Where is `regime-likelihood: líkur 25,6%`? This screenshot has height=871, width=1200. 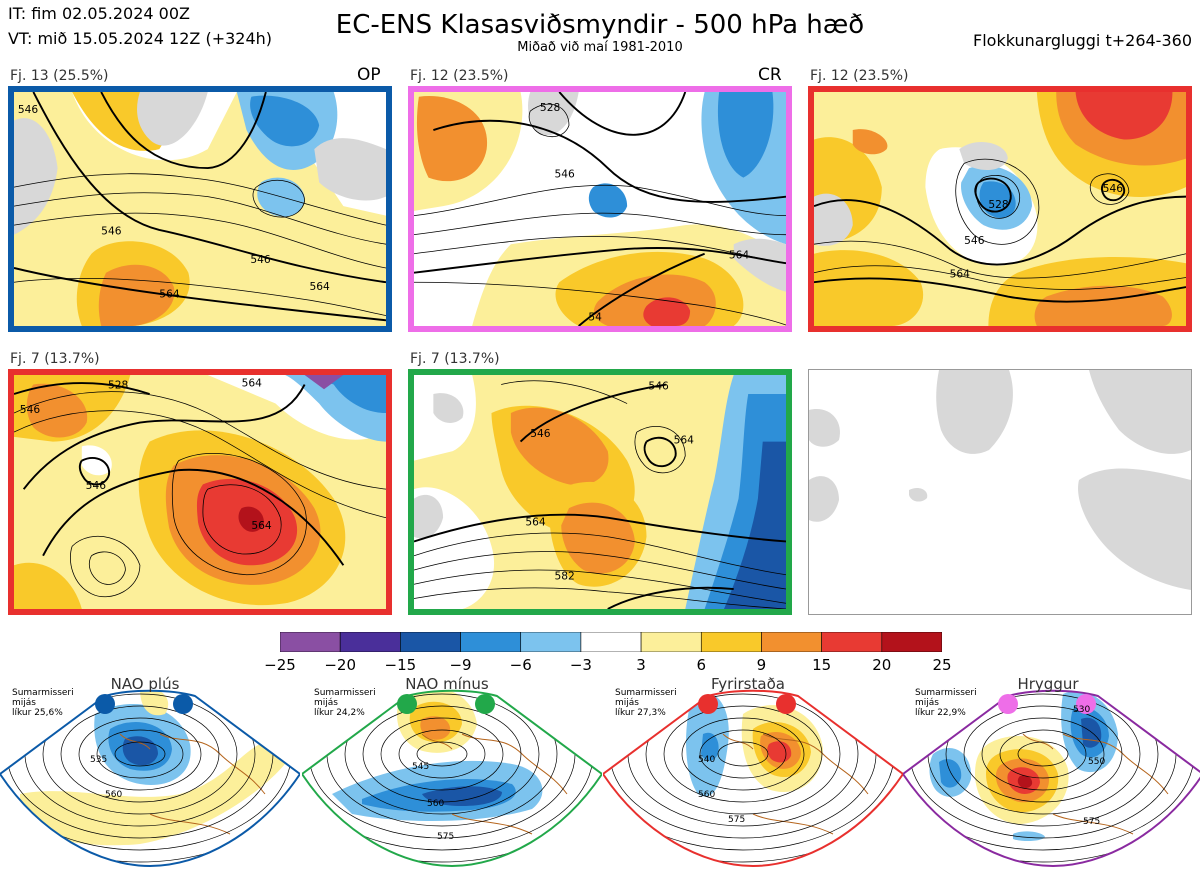
regime-likelihood: líkur 25,6% is located at coordinates (37, 713).